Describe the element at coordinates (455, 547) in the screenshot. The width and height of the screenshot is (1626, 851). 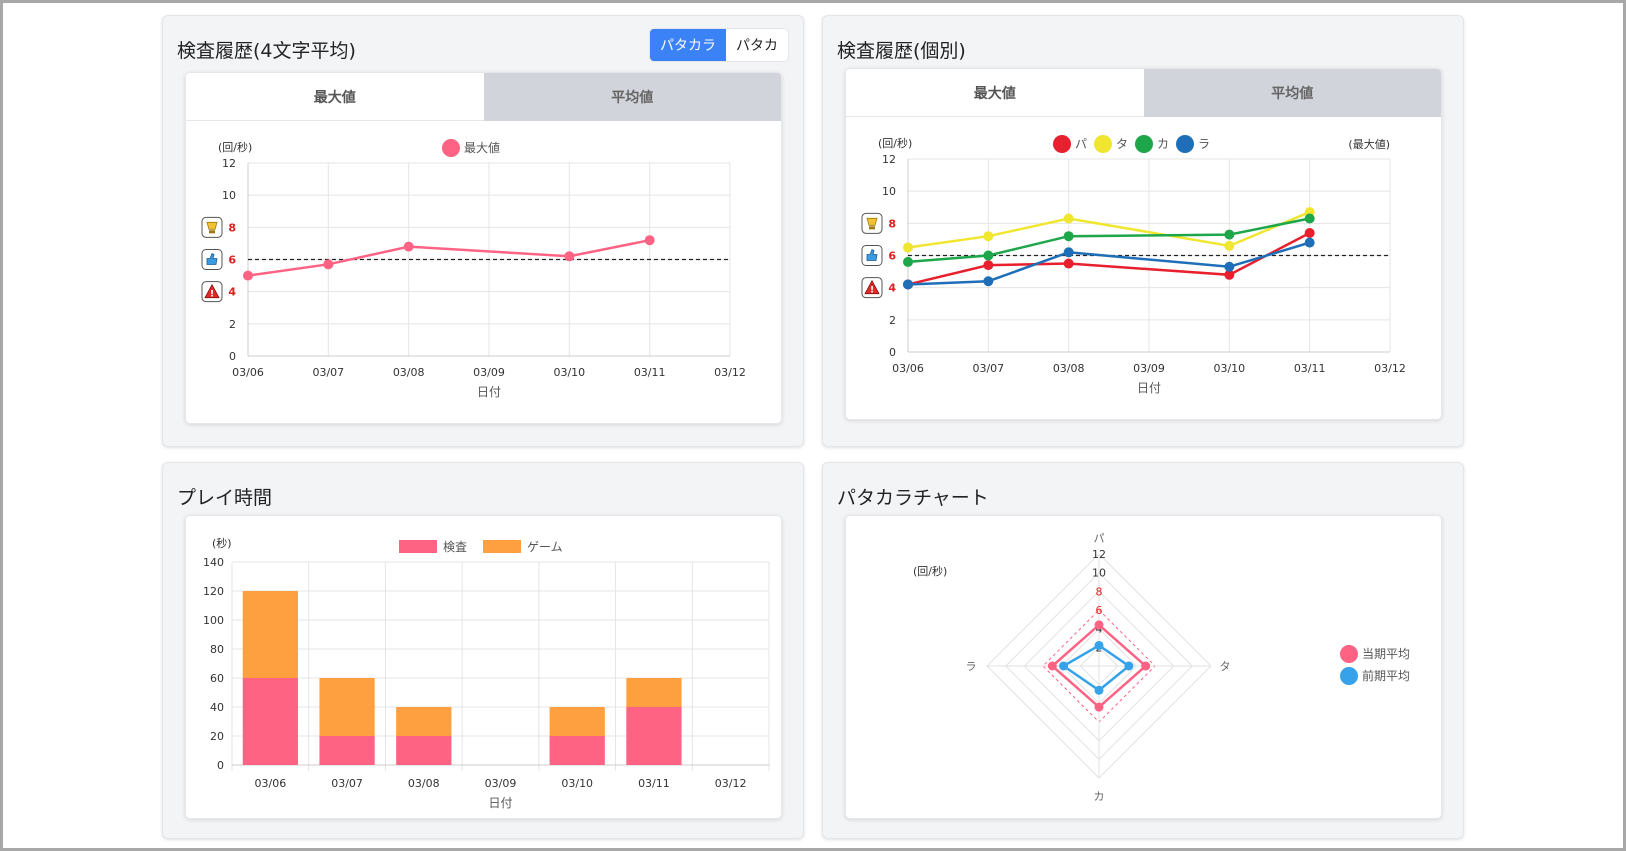
I see `legend-label: 検査` at that location.